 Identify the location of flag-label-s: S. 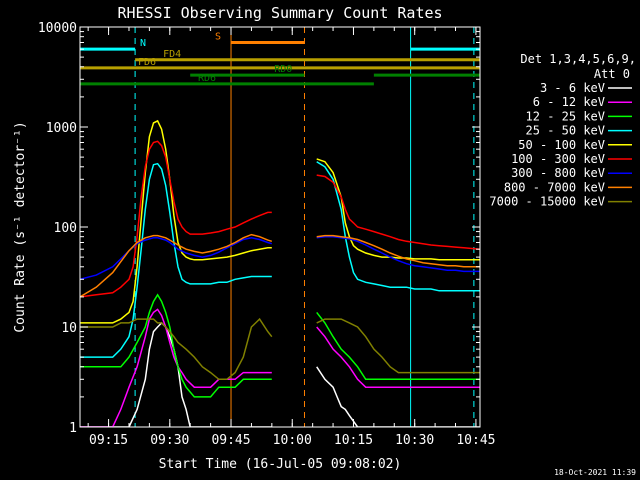
(218, 36).